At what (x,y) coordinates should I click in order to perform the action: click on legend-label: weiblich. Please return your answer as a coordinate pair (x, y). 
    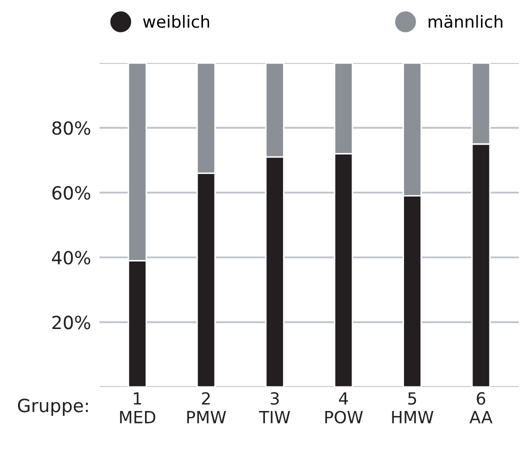
    Looking at the image, I should click on (176, 21).